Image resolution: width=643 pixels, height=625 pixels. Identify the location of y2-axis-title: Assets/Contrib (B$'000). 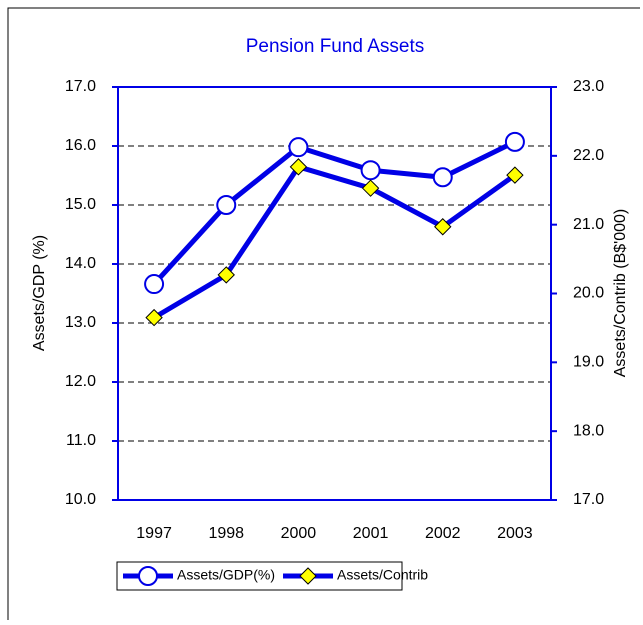
(620, 293).